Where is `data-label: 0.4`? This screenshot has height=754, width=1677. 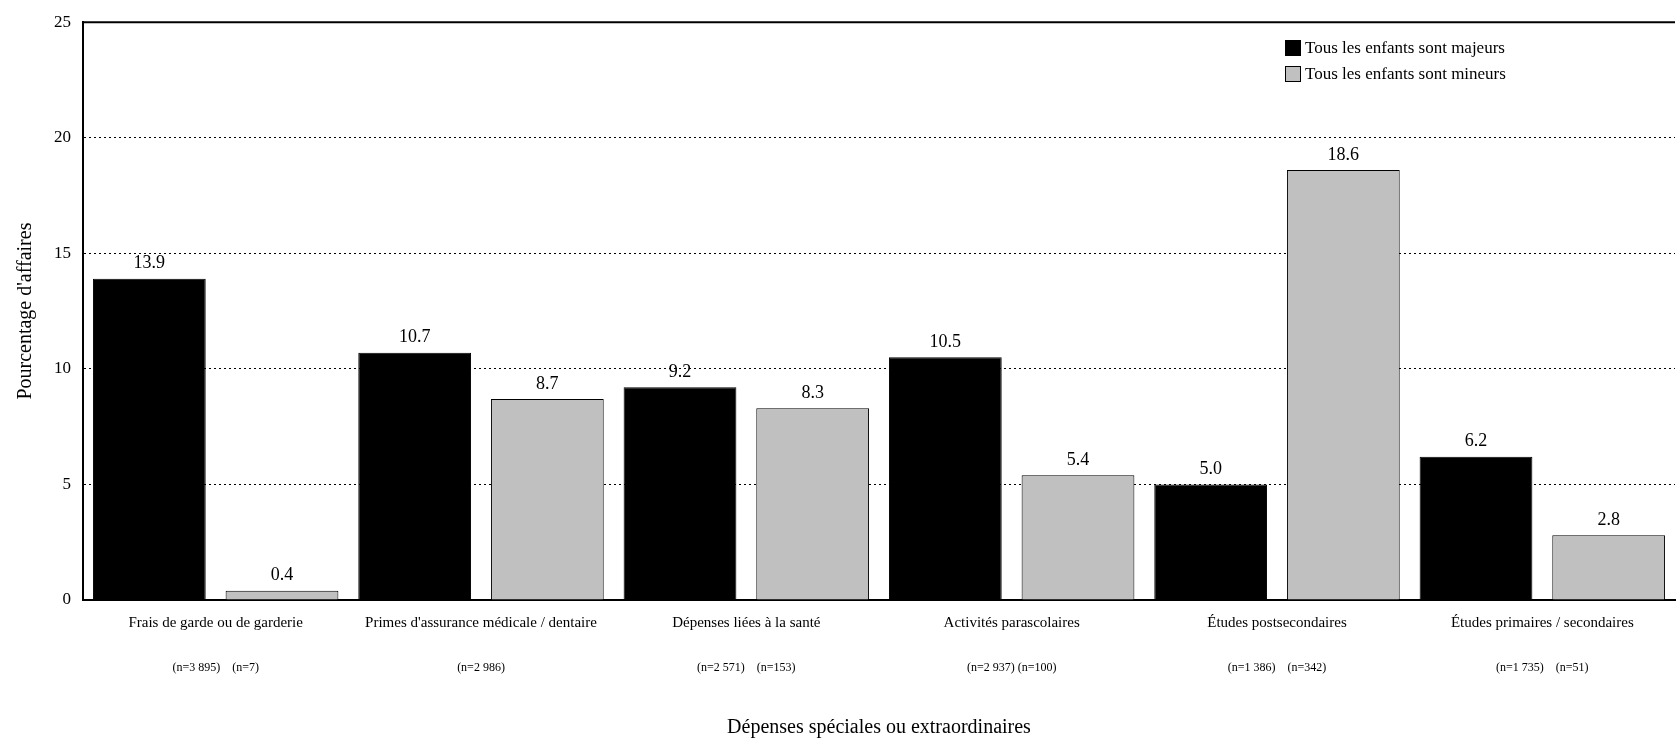 data-label: 0.4 is located at coordinates (282, 574).